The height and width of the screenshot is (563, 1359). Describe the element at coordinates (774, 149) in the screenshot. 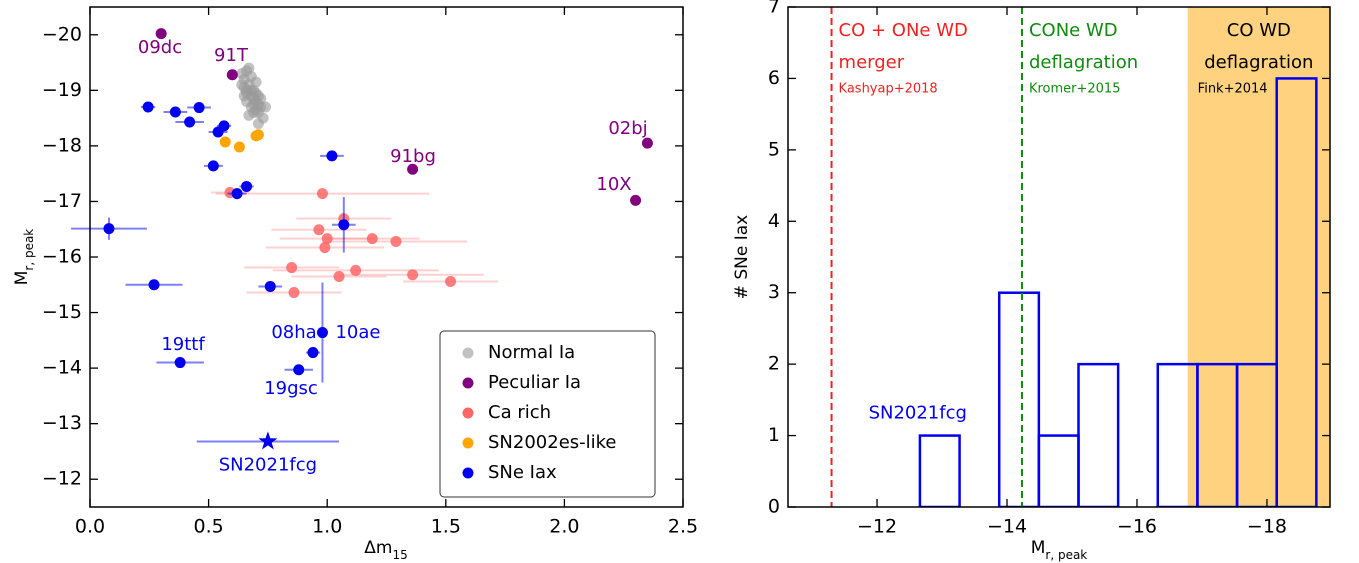

I see `y-tick-label: 5` at that location.